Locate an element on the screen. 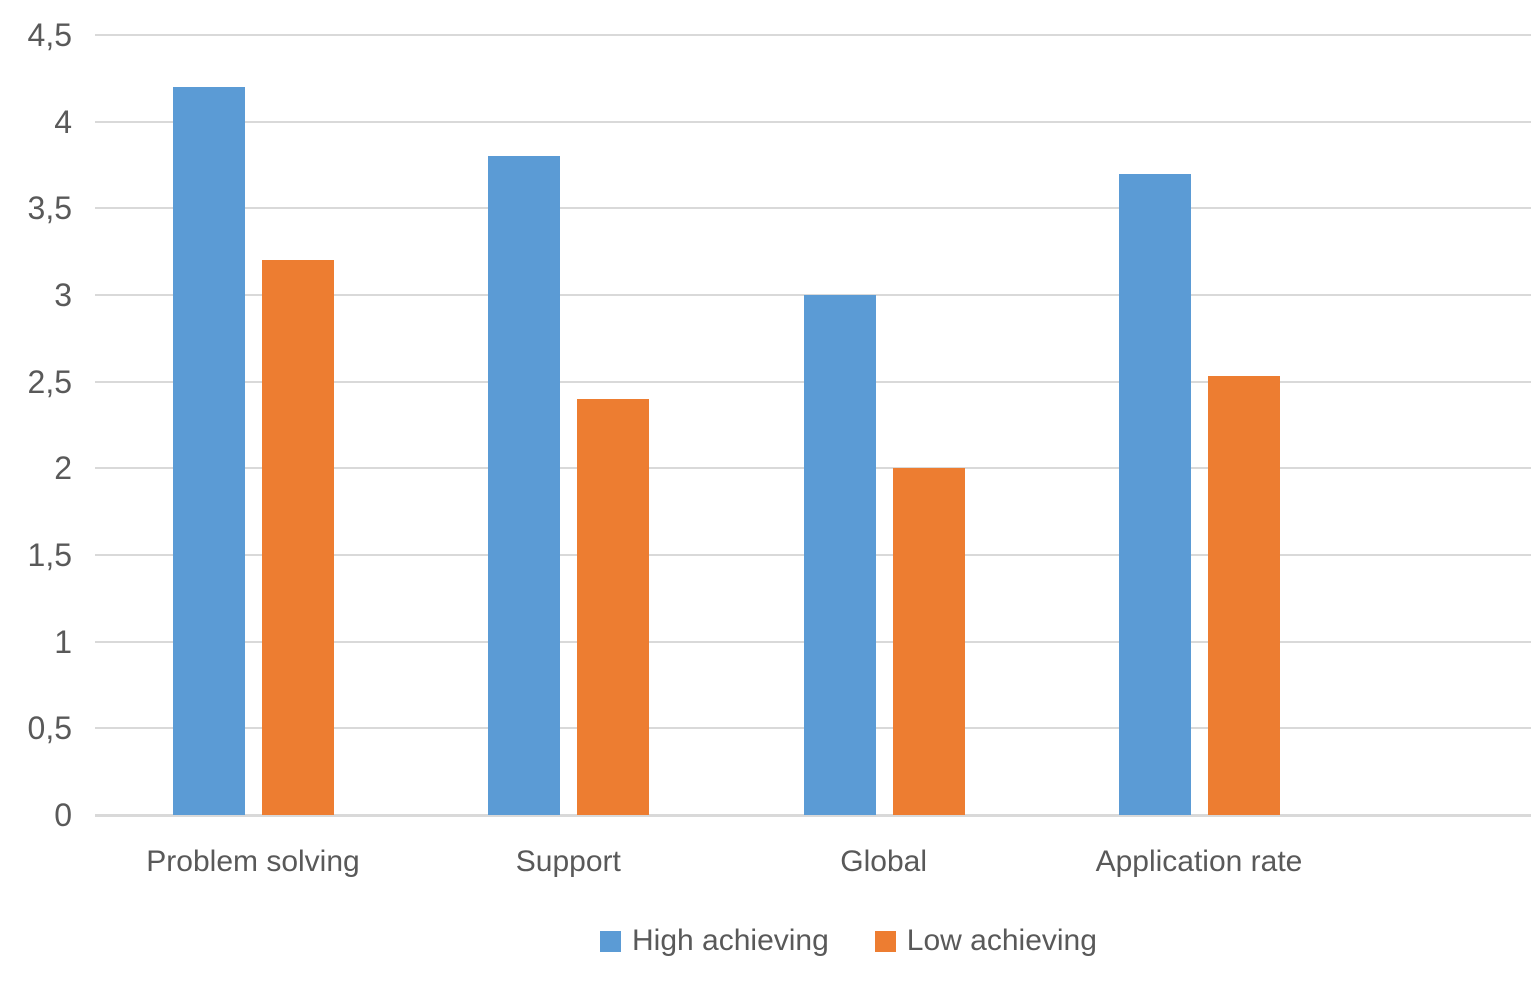 This screenshot has height=994, width=1531. y-axis-tick-label: 2,5 is located at coordinates (49, 381).